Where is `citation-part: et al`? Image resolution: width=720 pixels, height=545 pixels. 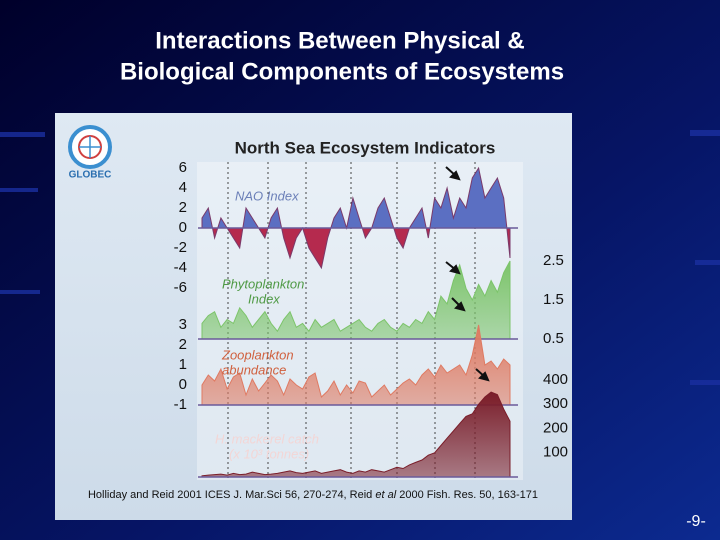
citation-part: et al is located at coordinates (385, 495).